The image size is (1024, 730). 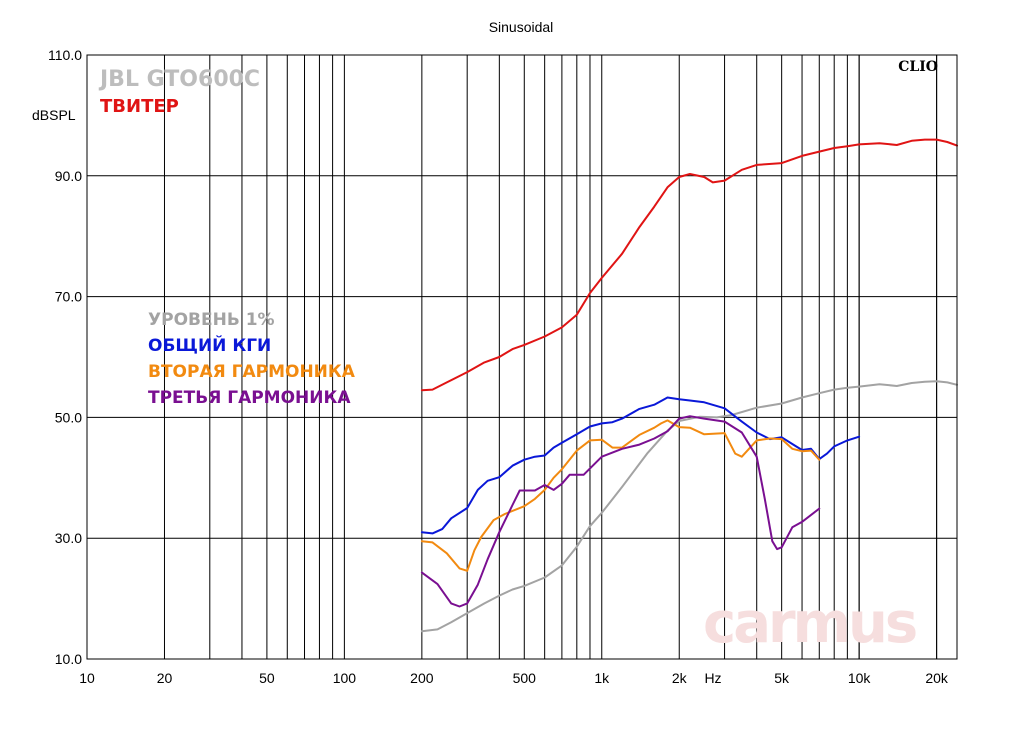 I want to click on x-tick-label: 10k, so click(x=860, y=678).